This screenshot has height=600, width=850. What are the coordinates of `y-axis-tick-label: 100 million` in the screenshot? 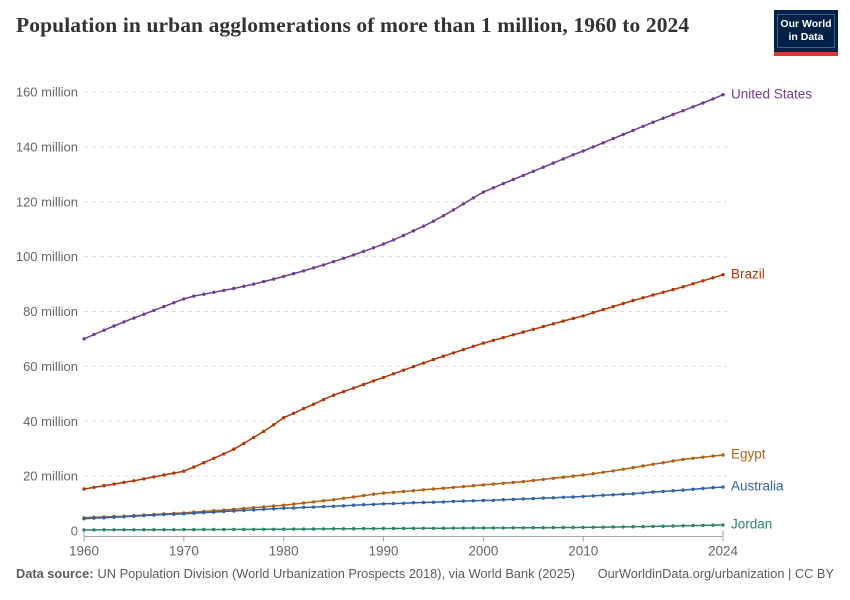 It's located at (47, 256).